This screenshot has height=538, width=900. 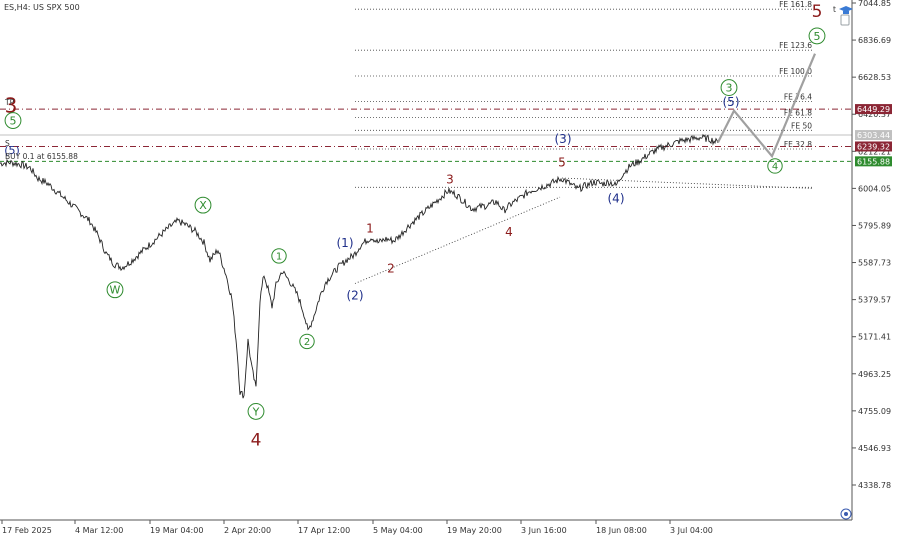 I want to click on x-tick-label: 3 Jun 16:00, so click(x=544, y=530).